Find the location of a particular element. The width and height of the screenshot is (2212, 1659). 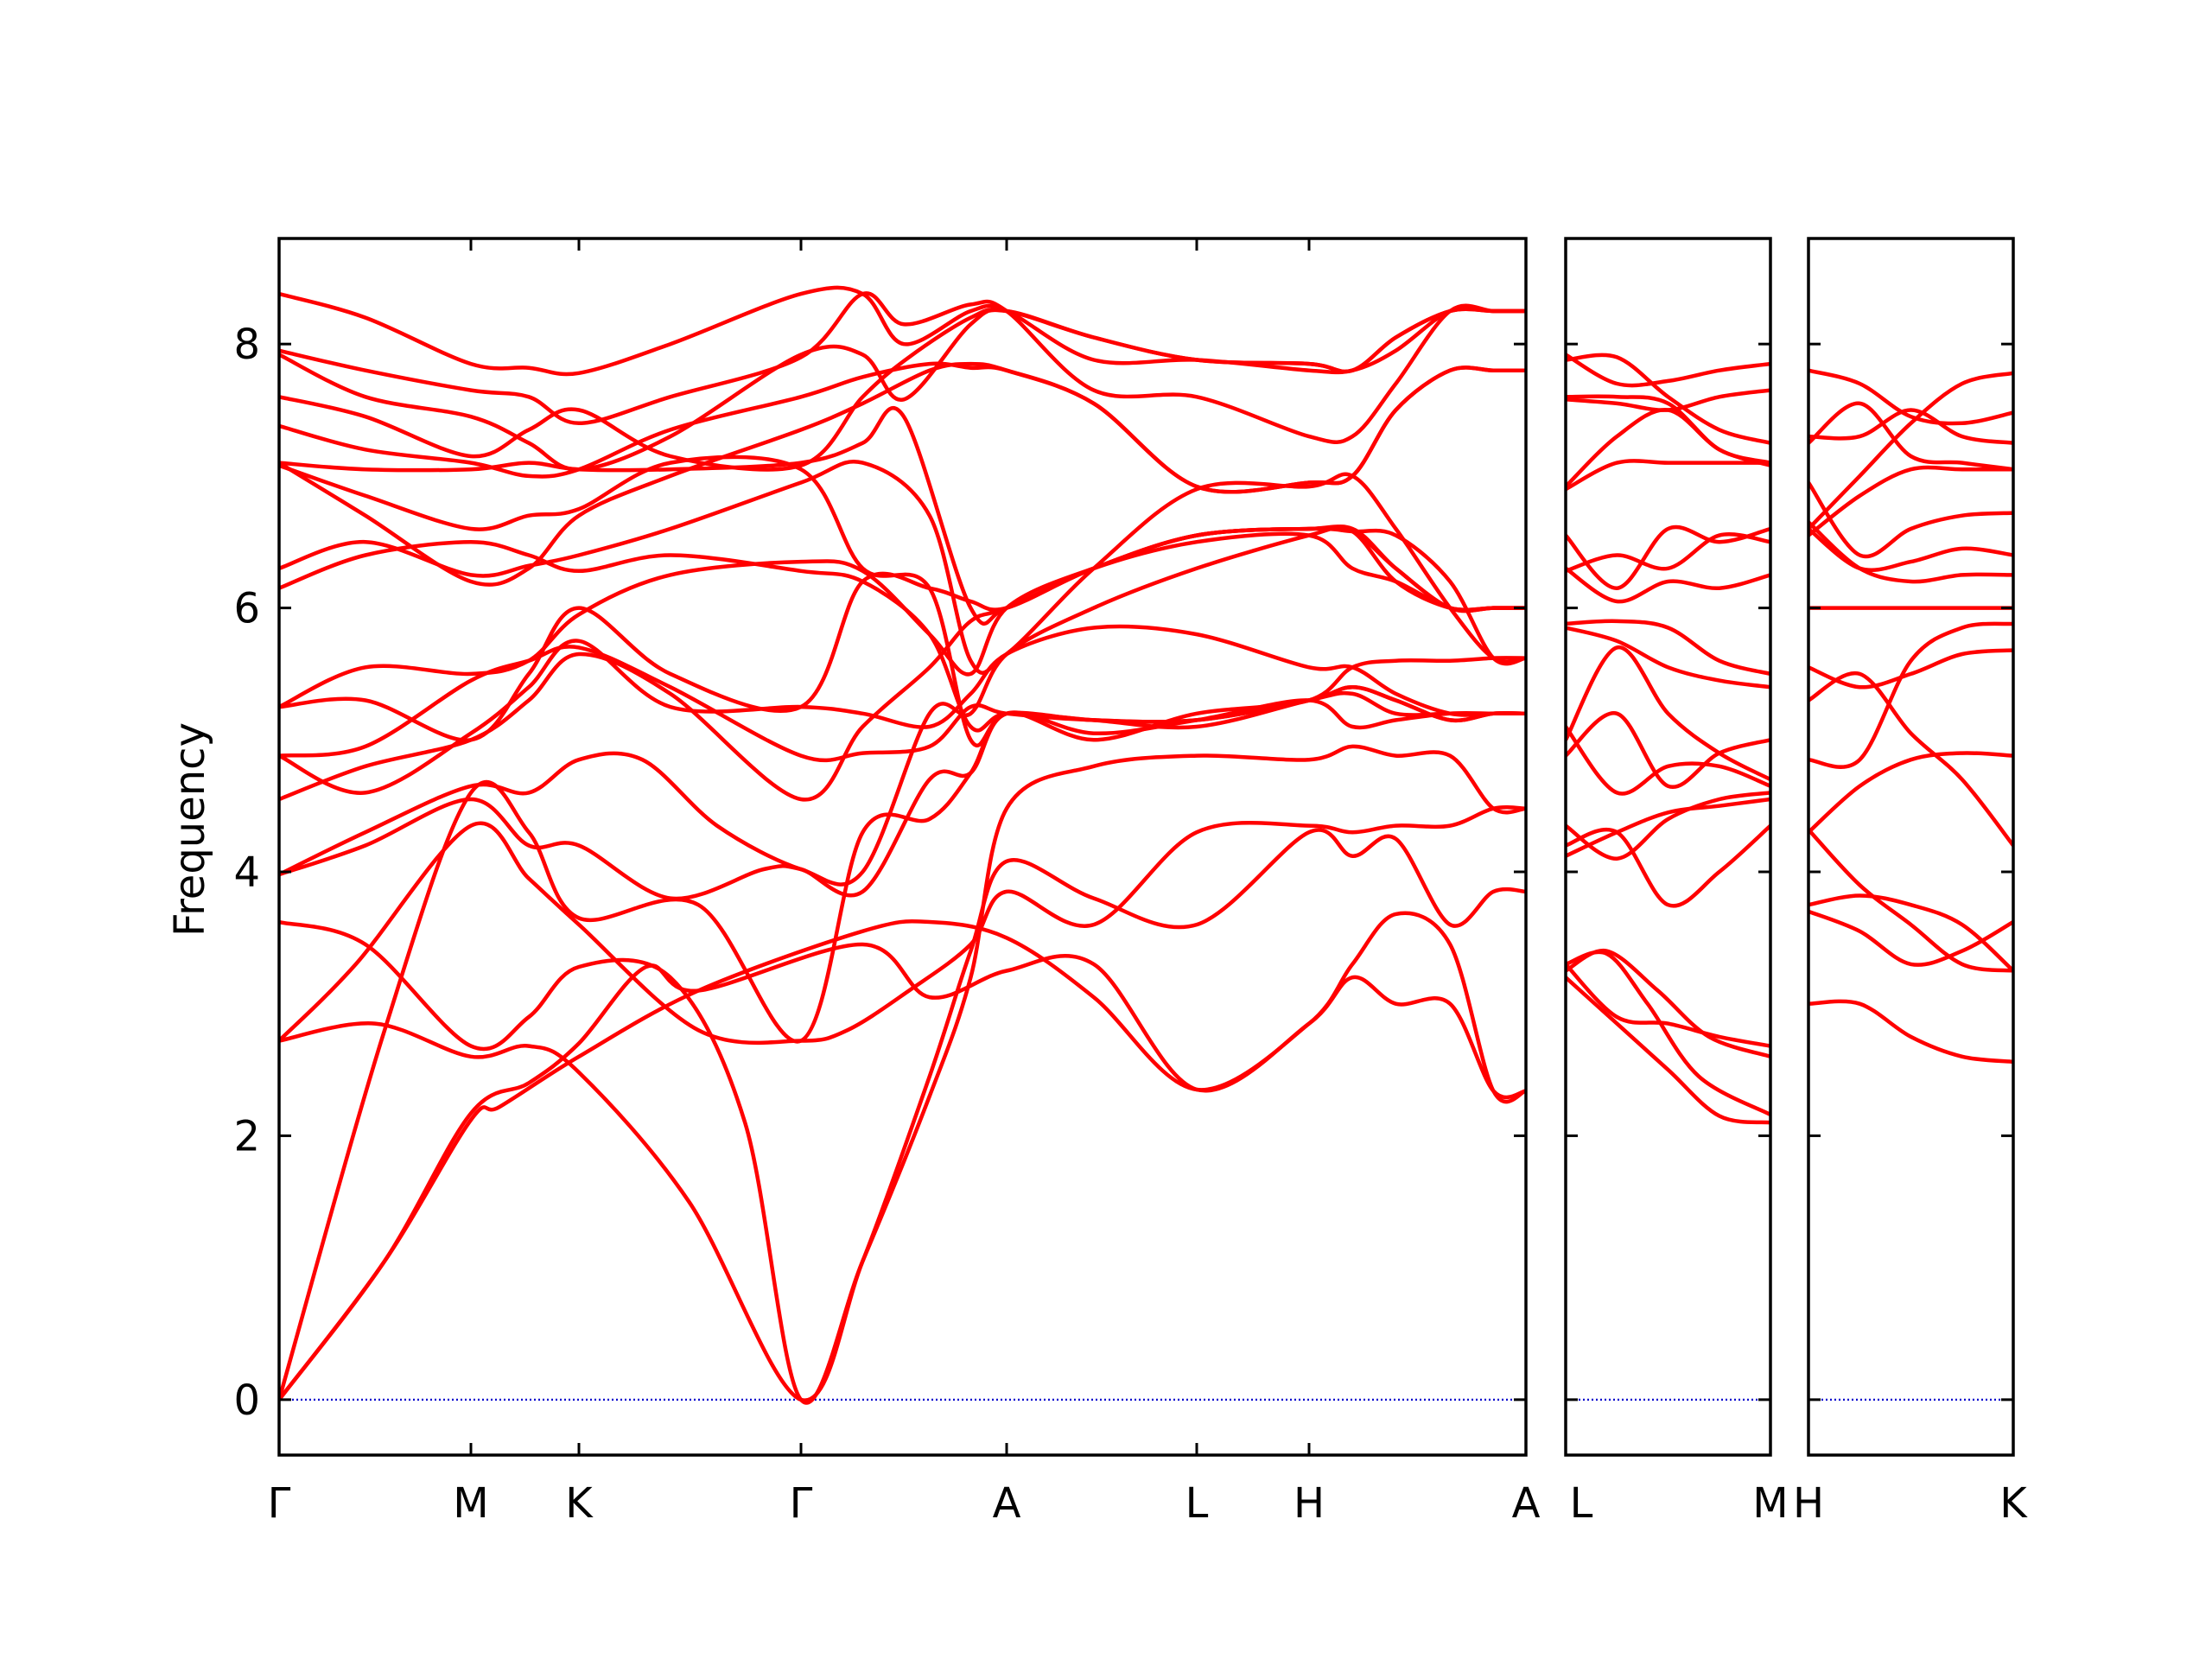

y-axis-label: Frequency is located at coordinates (190, 829).